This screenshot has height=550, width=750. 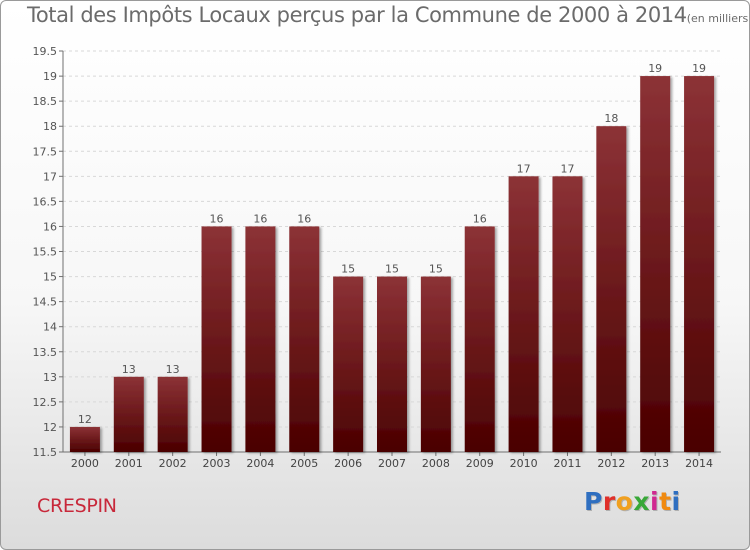 I want to click on y-tick-label: 14, so click(x=50, y=327).